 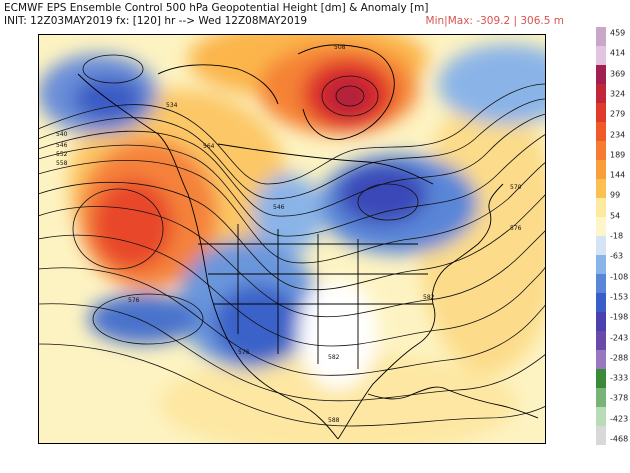 What do you see at coordinates (62, 154) in the screenshot?
I see `contour-label: 552` at bounding box center [62, 154].